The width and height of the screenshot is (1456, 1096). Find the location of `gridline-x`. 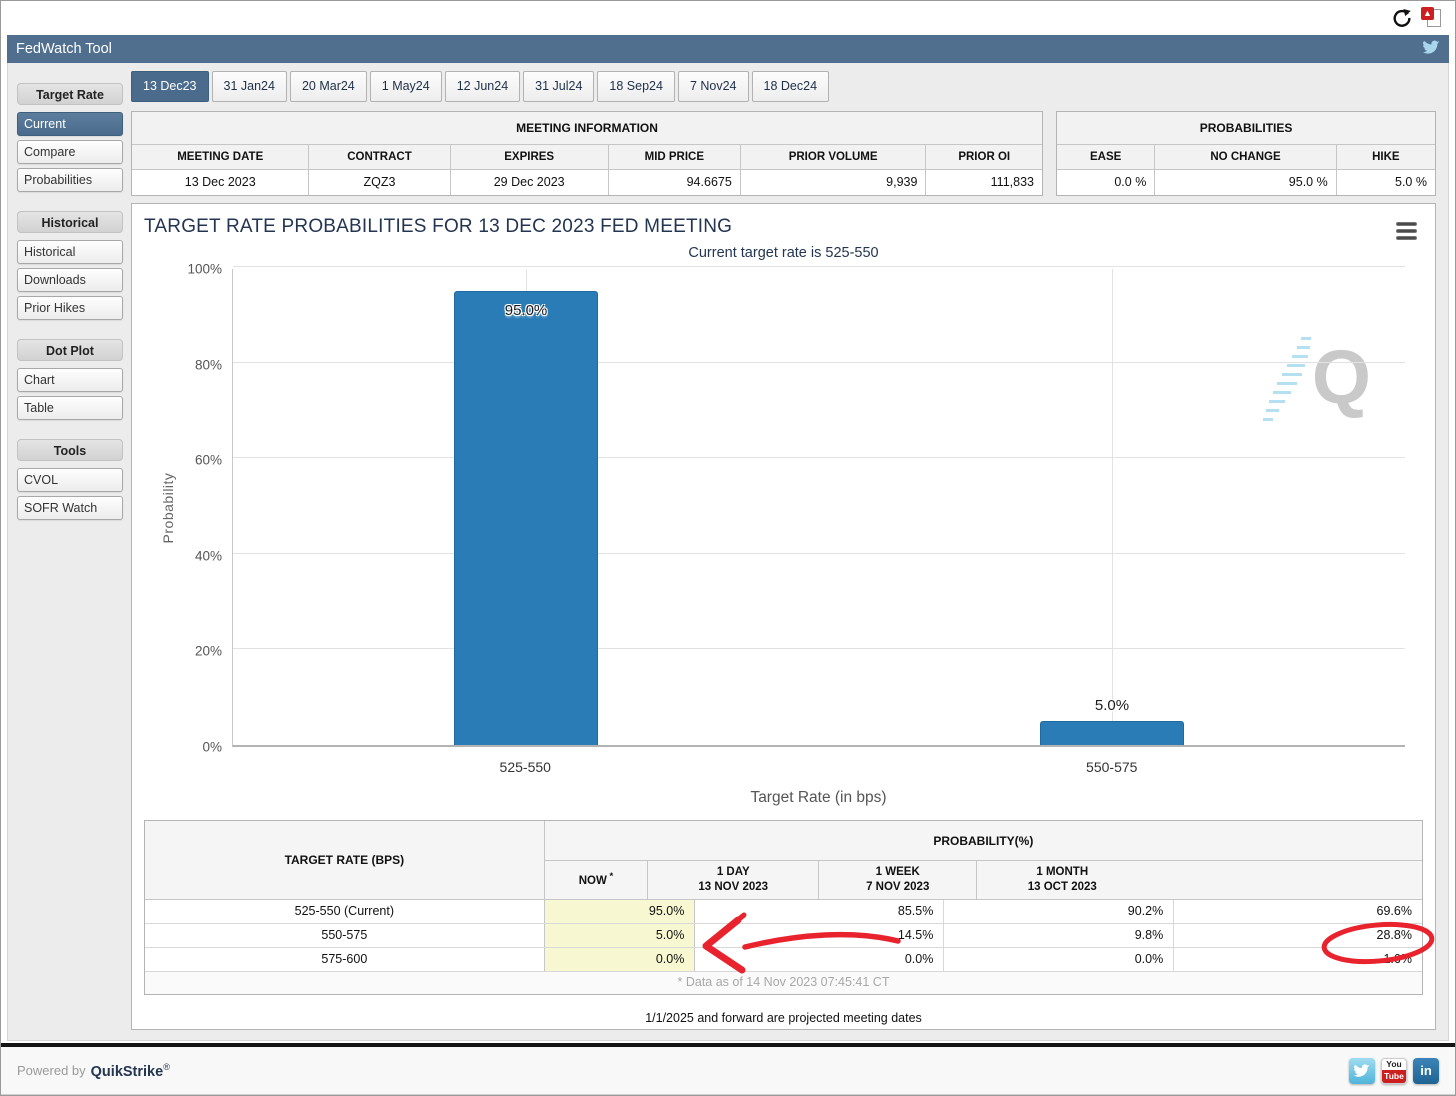

gridline-x is located at coordinates (1112, 507).